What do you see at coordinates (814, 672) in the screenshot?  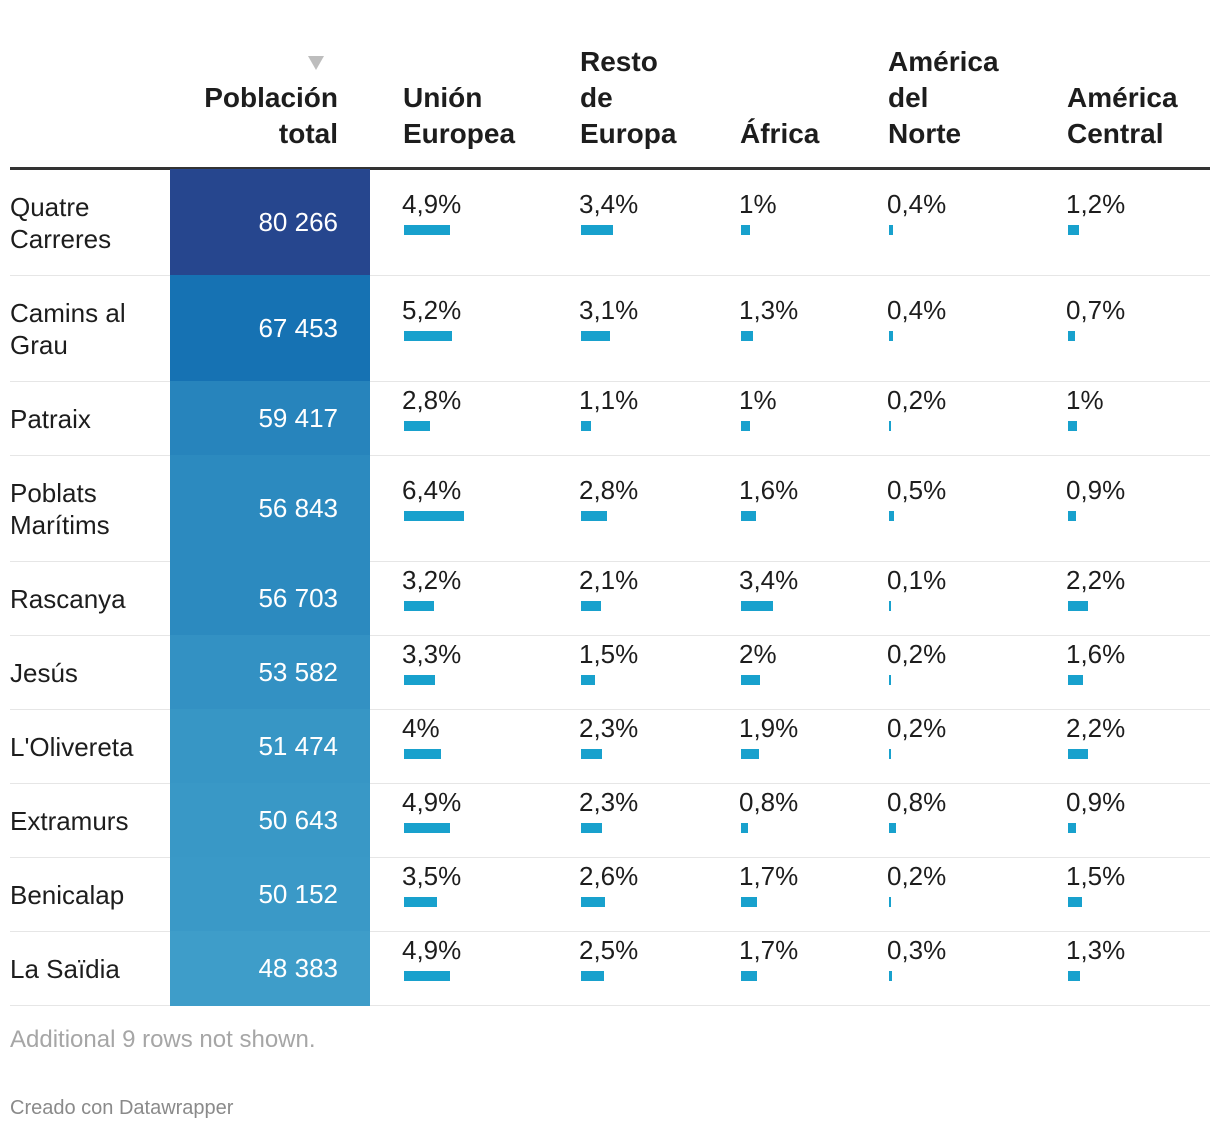 I see `africa-cell: 2%` at bounding box center [814, 672].